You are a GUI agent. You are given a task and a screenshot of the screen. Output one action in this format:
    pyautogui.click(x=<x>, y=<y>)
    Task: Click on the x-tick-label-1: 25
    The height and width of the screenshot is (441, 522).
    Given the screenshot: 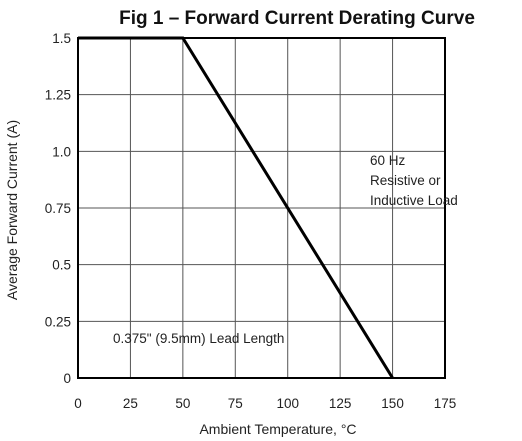 What is the action you would take?
    pyautogui.click(x=130, y=403)
    